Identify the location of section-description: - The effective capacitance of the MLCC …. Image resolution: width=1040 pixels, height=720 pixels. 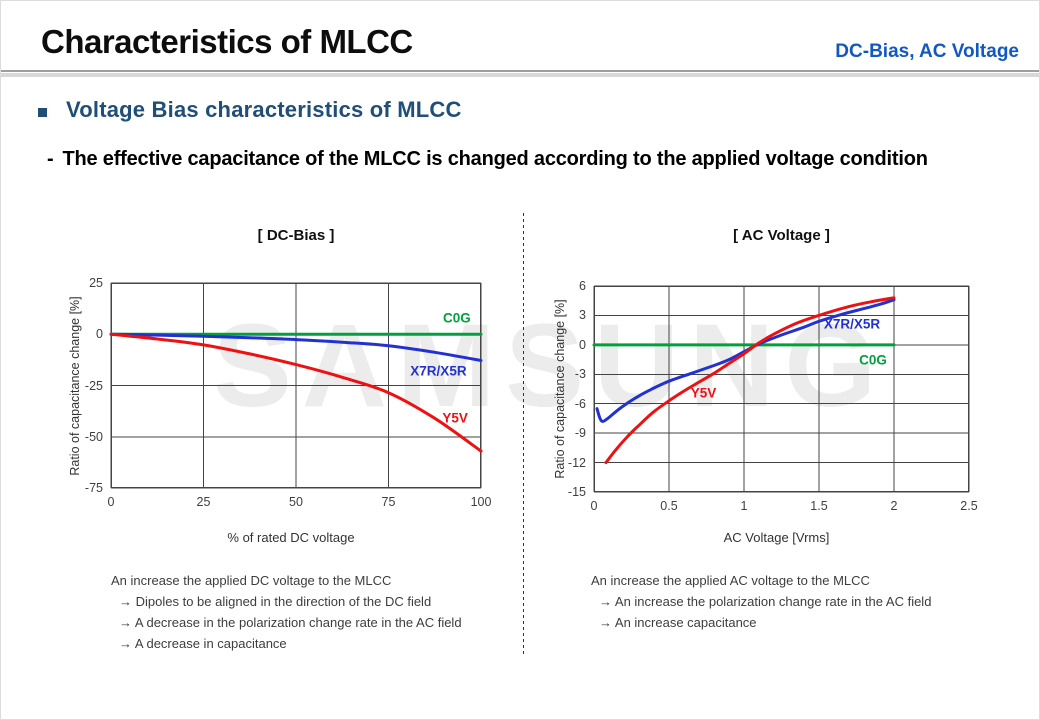
(487, 159).